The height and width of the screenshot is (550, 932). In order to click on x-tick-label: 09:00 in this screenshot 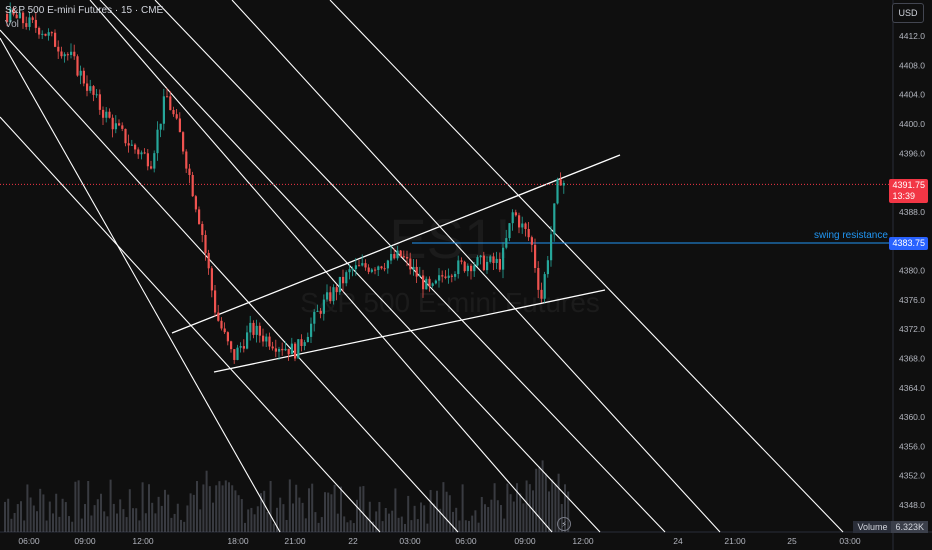, I will do `click(525, 541)`.